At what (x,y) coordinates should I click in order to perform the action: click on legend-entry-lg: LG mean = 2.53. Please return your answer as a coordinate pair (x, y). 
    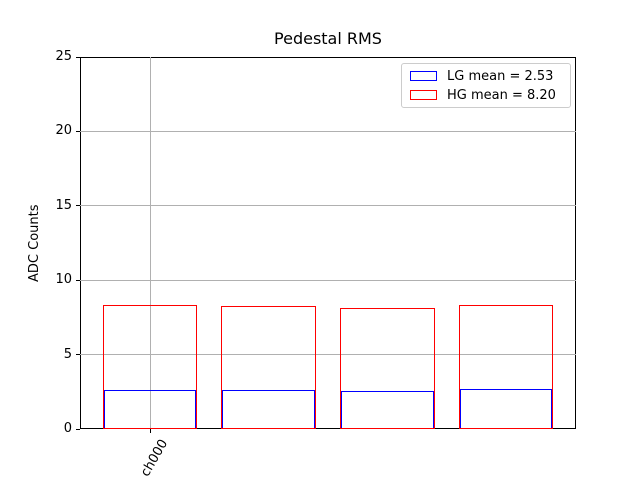
    Looking at the image, I should click on (486, 76).